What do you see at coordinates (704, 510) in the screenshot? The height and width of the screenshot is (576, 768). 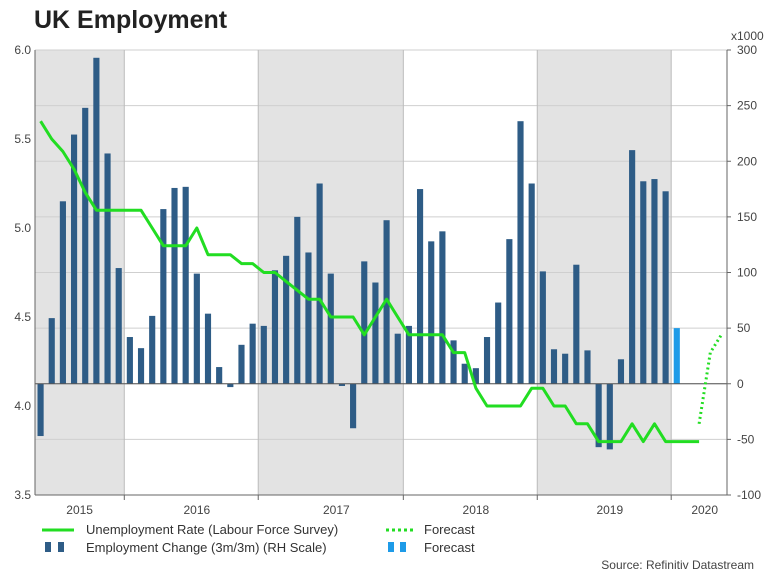 I see `x-tick-label: 2020` at bounding box center [704, 510].